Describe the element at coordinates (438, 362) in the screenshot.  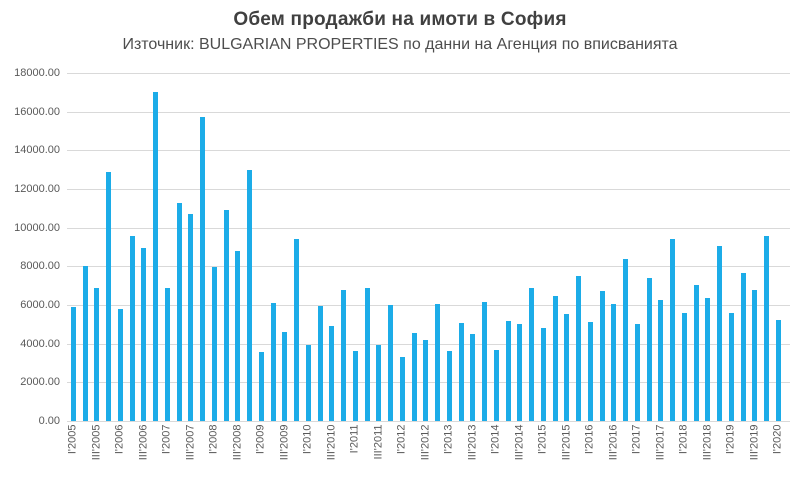
I see `bar-IV'2012` at that location.